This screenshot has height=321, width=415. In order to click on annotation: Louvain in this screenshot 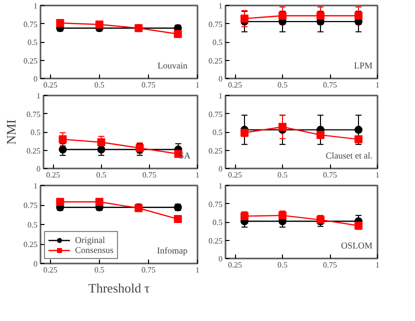, I will do `click(173, 65)`.